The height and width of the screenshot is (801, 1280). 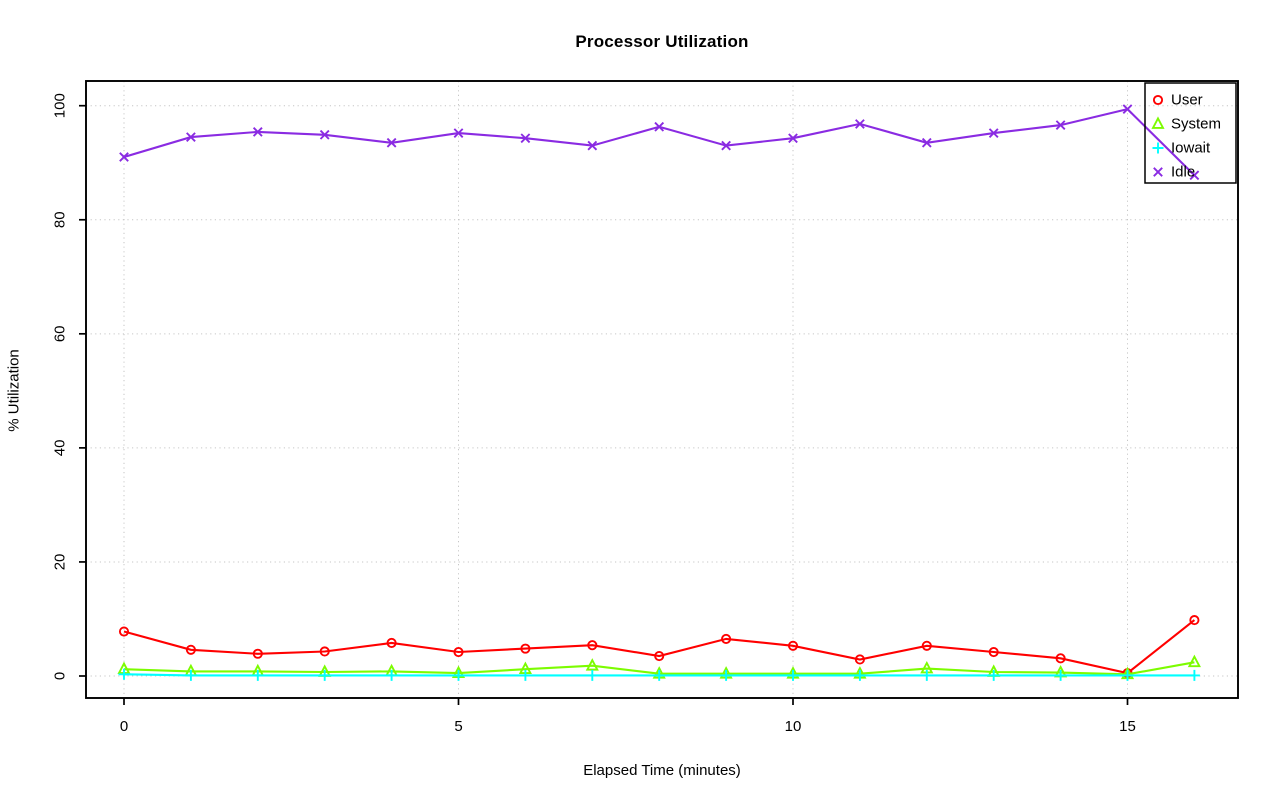 I want to click on x-axis-label: Elapsed Time (minutes), so click(x=662, y=770).